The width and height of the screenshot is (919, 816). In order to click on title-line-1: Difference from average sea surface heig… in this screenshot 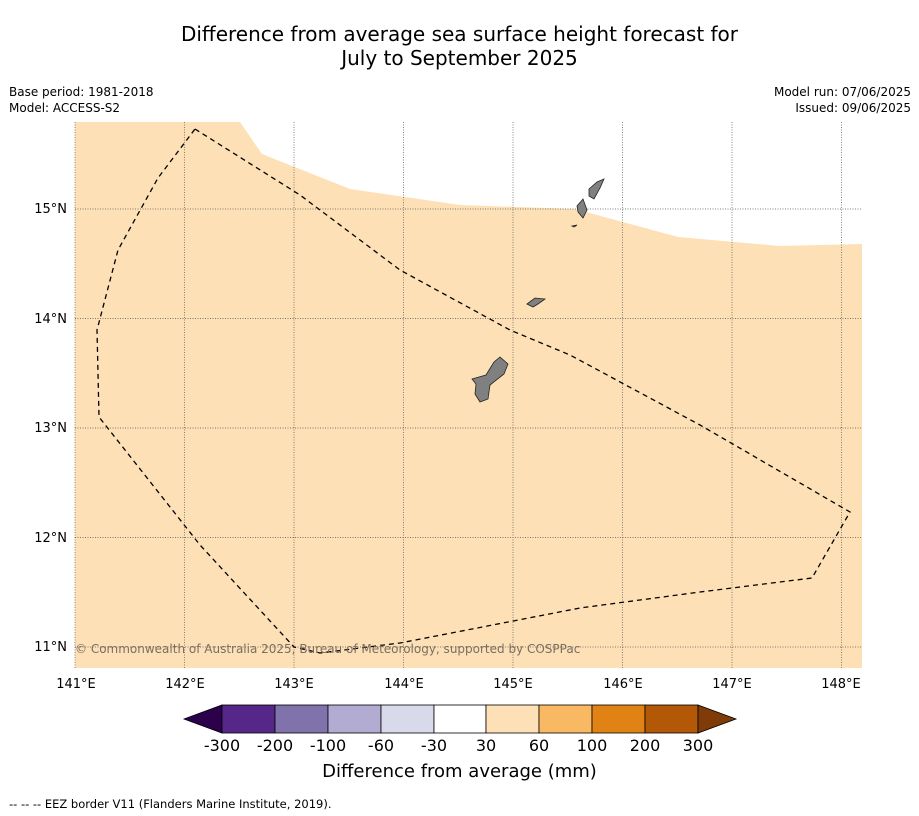, I will do `click(459, 34)`.